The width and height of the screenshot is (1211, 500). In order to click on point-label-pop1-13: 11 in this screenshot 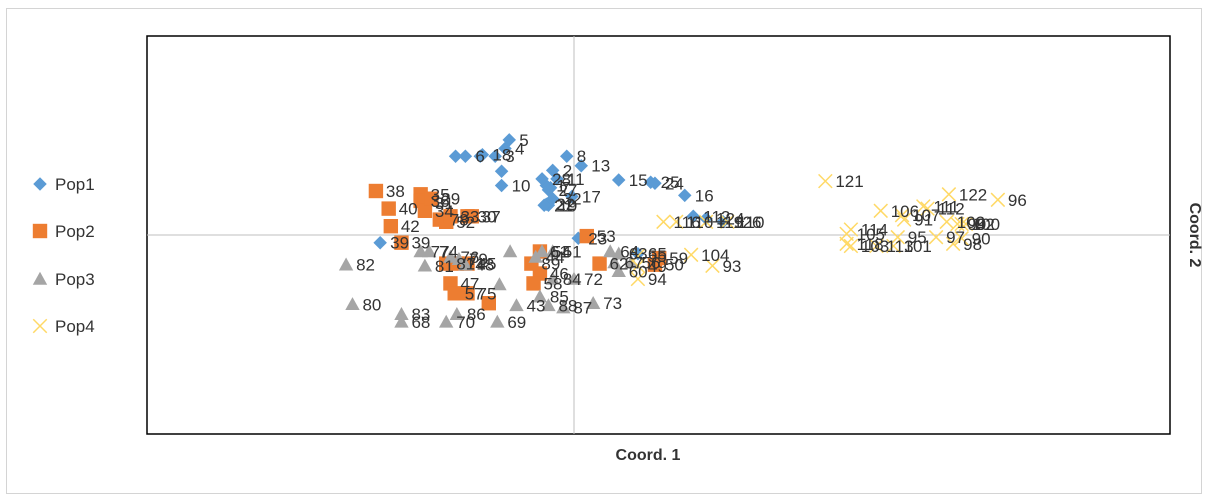, I will do `click(576, 179)`.